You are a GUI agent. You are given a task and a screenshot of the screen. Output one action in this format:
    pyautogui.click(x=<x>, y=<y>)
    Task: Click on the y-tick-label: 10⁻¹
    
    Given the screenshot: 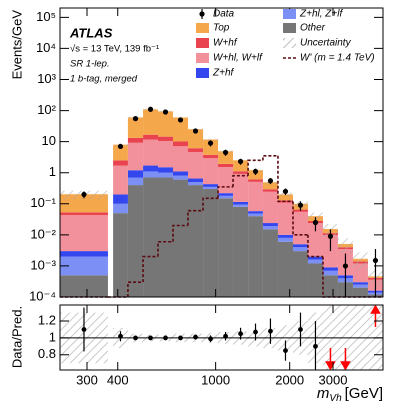 What is the action you would take?
    pyautogui.click(x=43, y=202)
    